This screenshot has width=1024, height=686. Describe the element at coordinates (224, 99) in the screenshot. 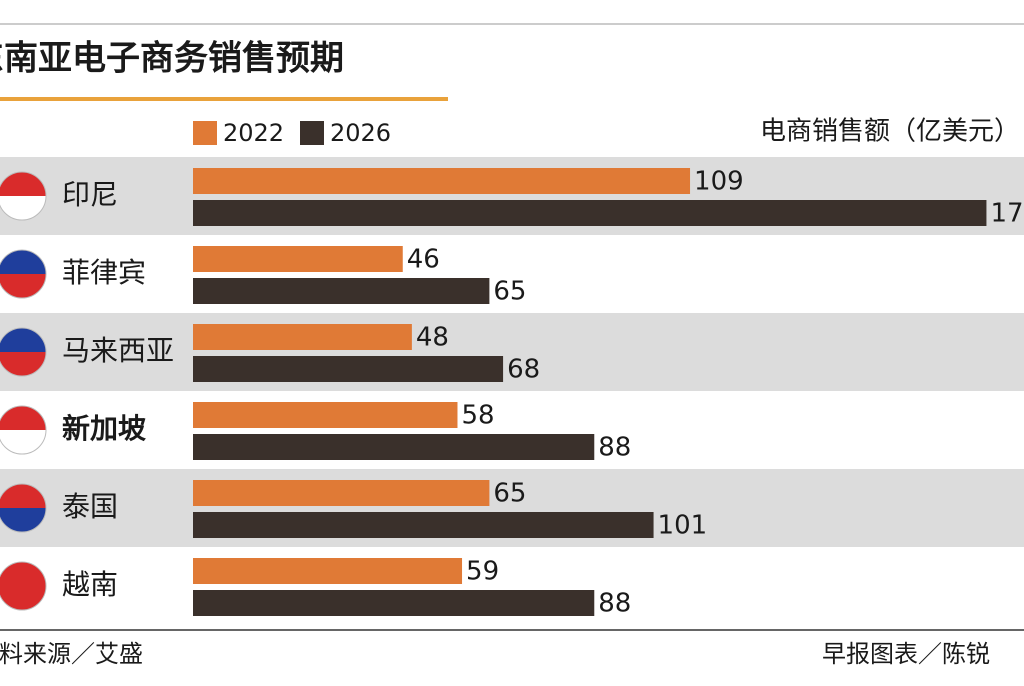

I see `title-underline` at that location.